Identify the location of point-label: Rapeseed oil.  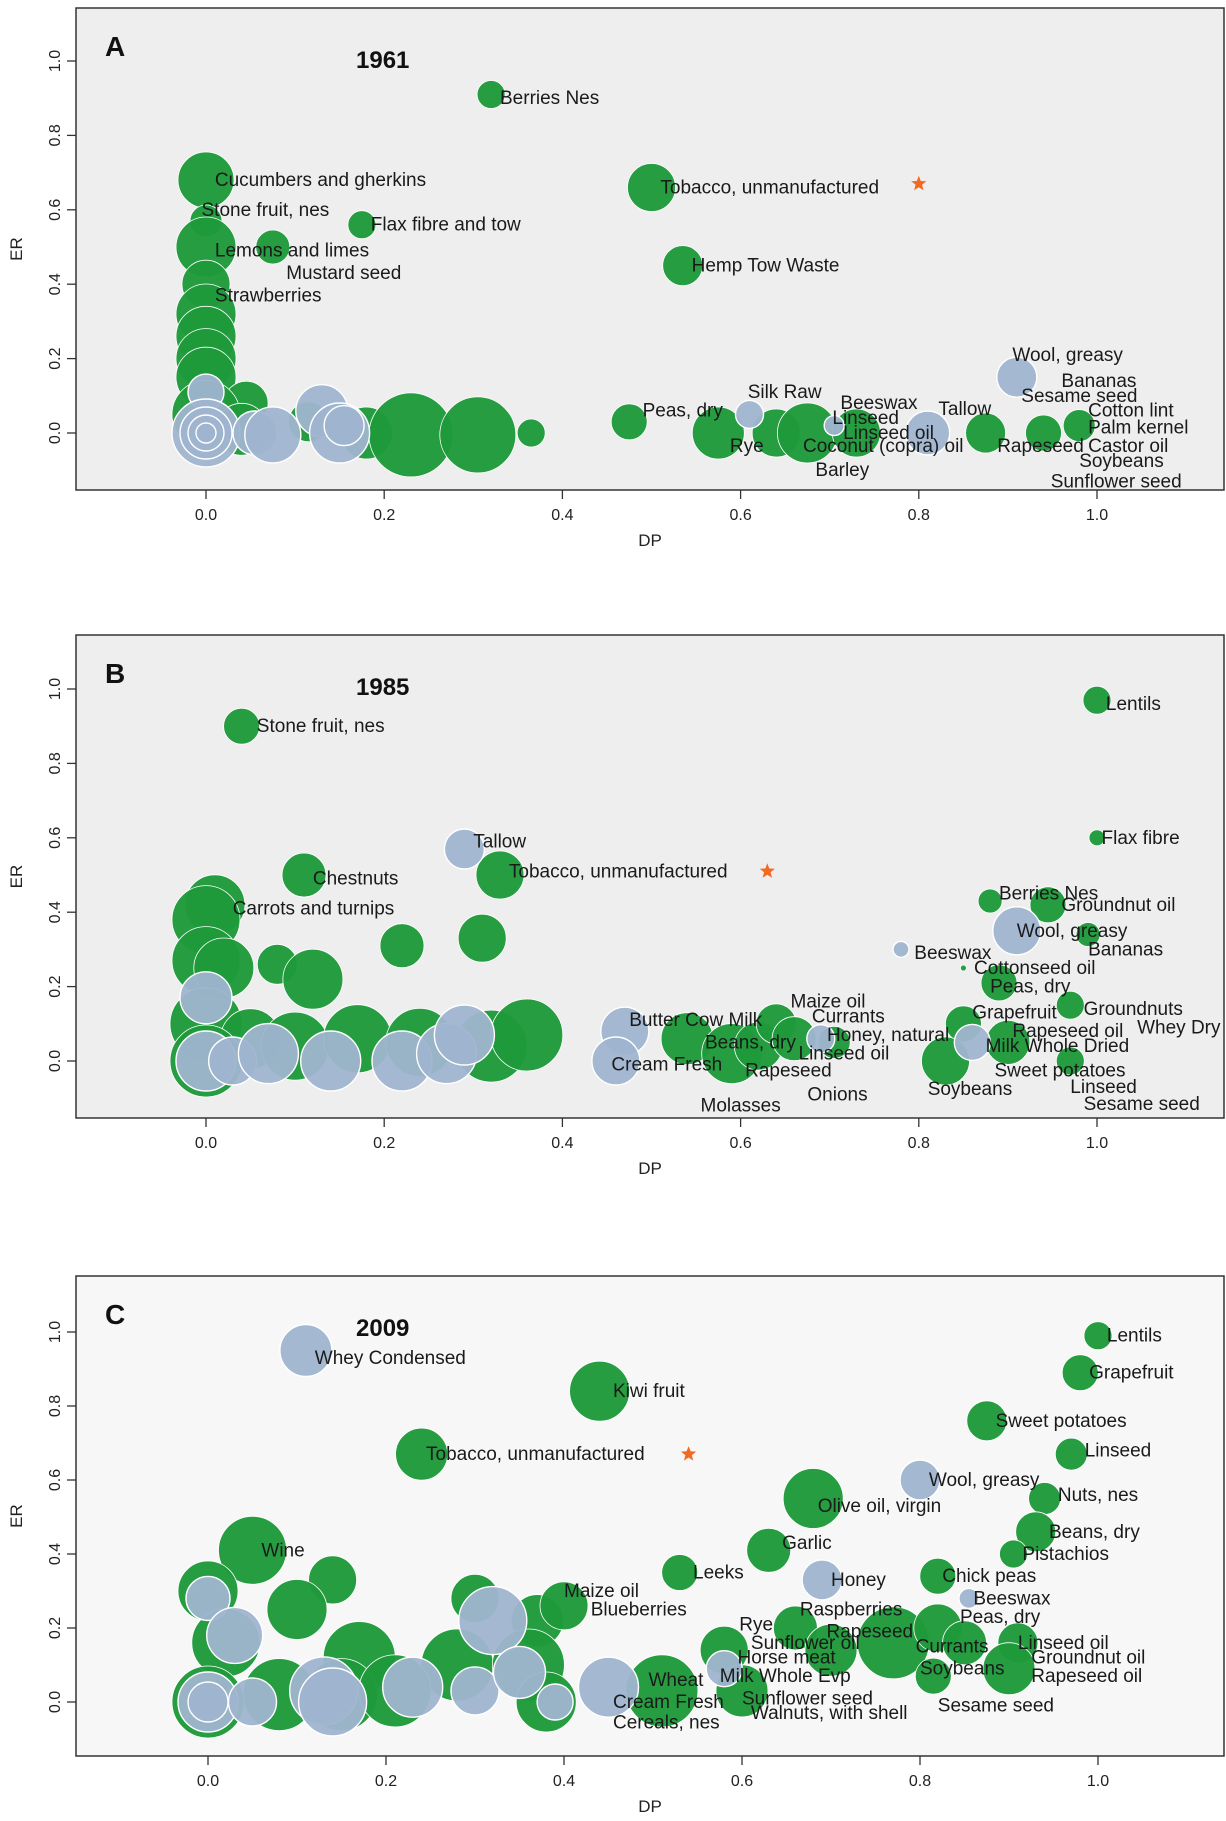
(1067, 1031).